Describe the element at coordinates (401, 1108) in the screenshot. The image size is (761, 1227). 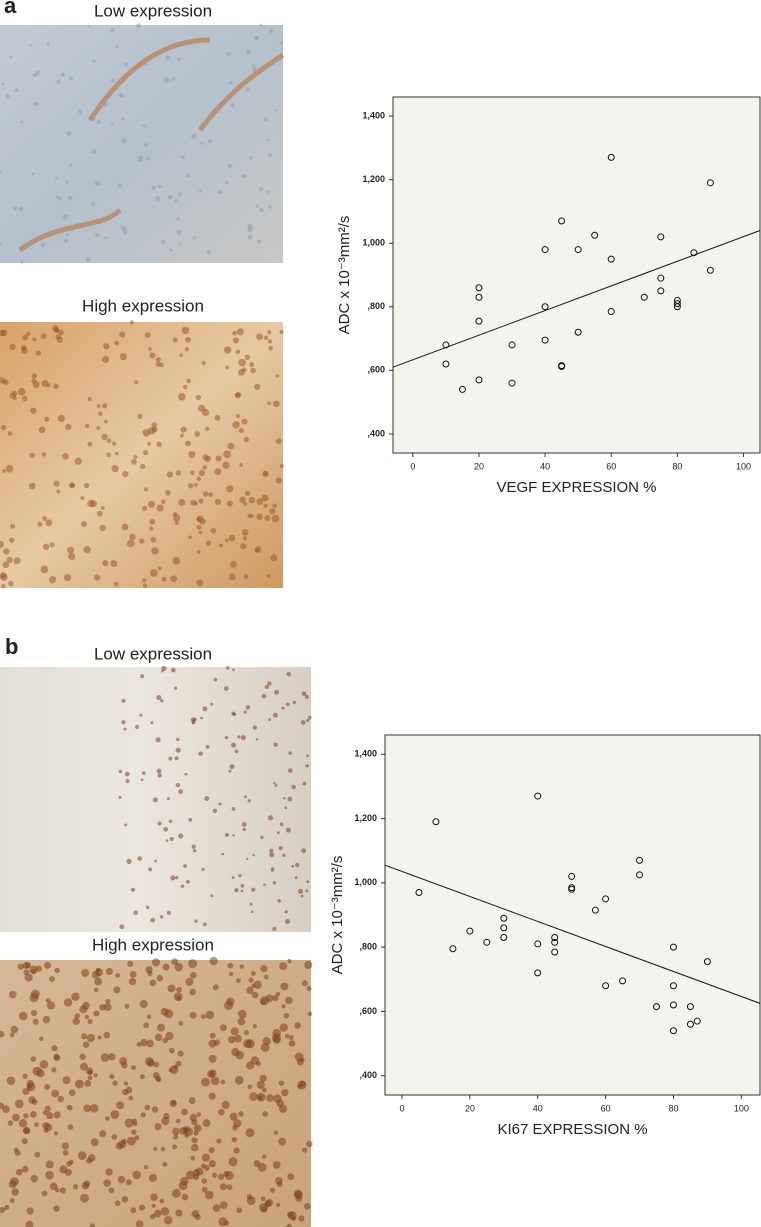
I see `x-tick-label: 0` at that location.